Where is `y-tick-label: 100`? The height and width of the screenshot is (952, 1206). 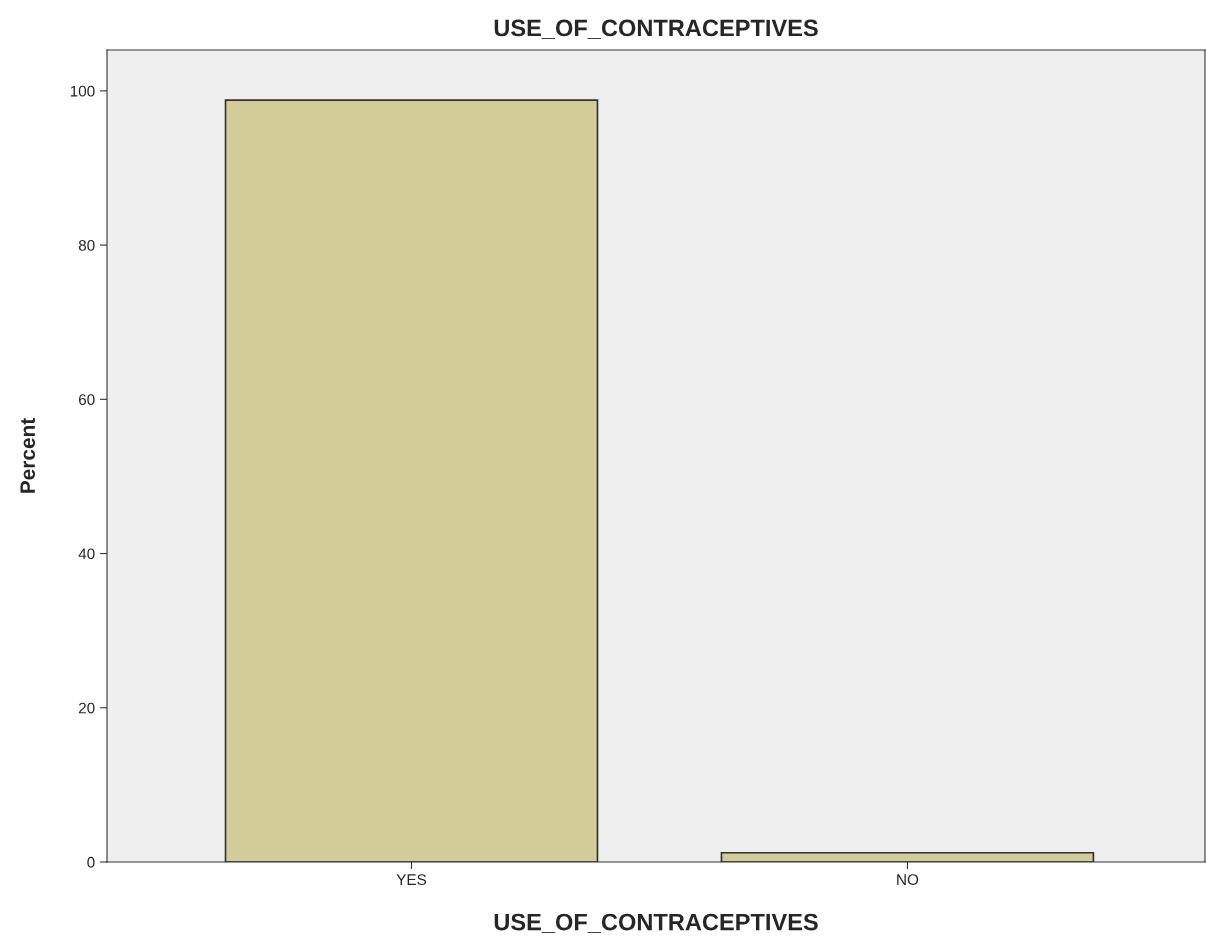 y-tick-label: 100 is located at coordinates (82, 91).